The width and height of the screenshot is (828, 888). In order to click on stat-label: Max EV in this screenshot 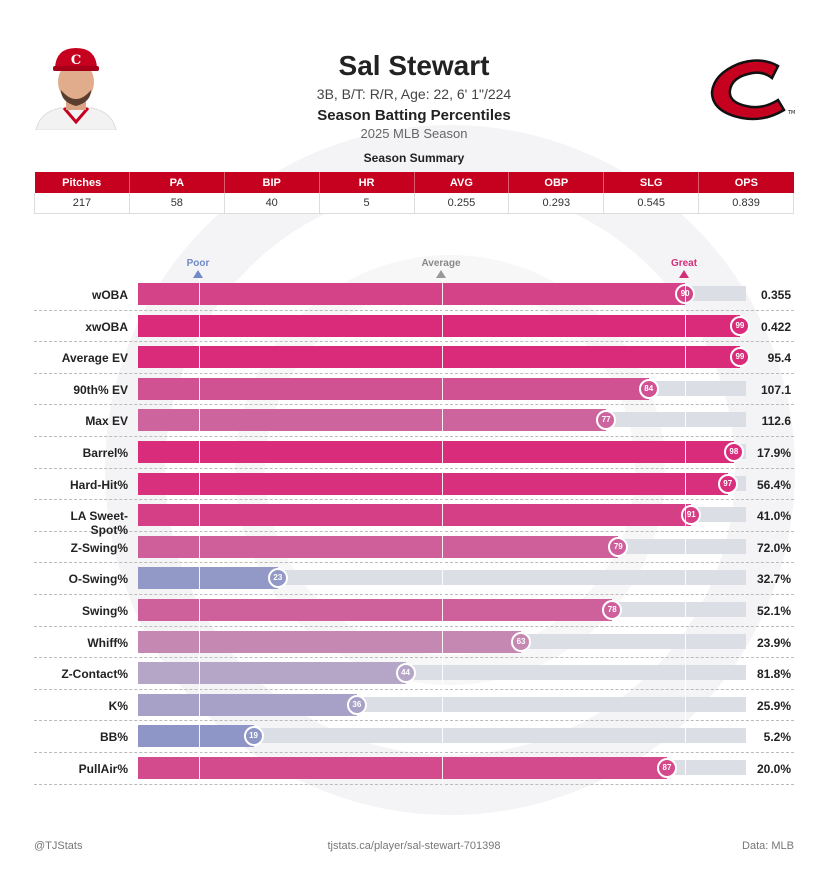, I will do `click(106, 421)`.